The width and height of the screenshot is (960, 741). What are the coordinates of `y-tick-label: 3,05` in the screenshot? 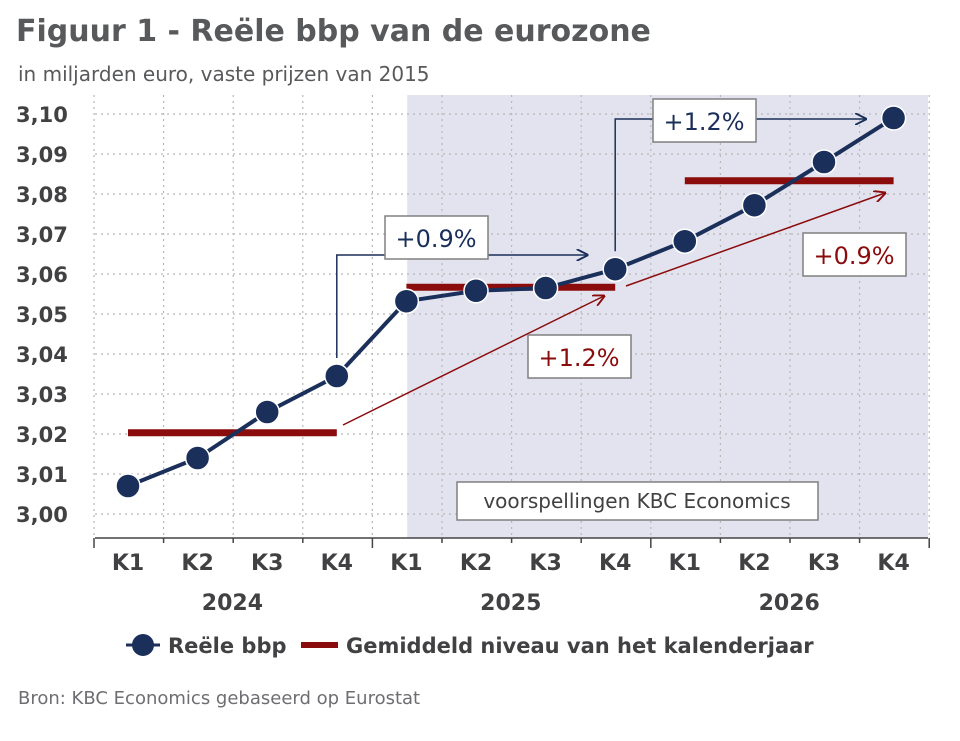 It's located at (42, 315).